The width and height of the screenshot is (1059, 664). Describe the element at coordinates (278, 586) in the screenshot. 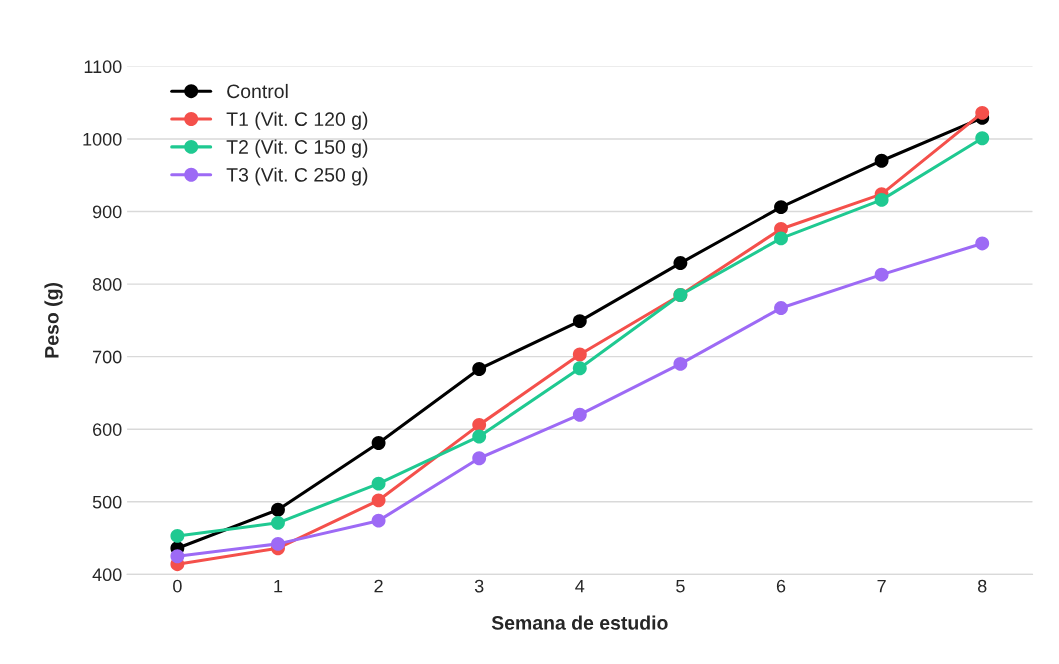

I see `x-tick-label: 1` at that location.